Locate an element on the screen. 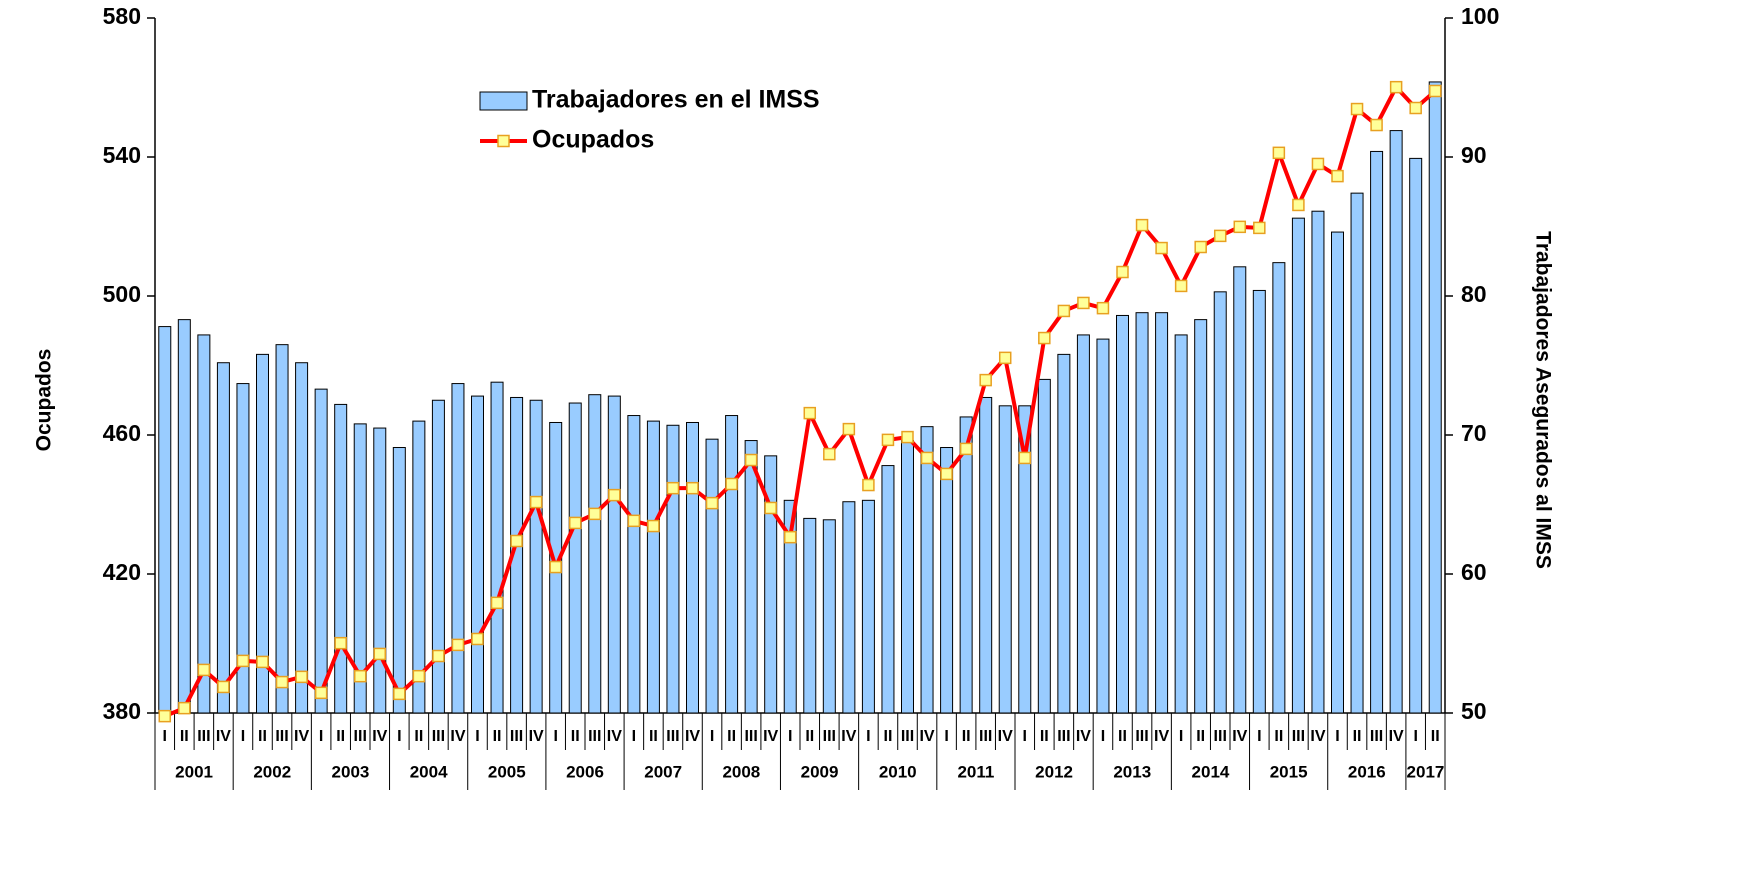 This screenshot has height=879, width=1749. y2-axis-title: Trabajadores Asegurados al IMSS is located at coordinates (1542, 400).